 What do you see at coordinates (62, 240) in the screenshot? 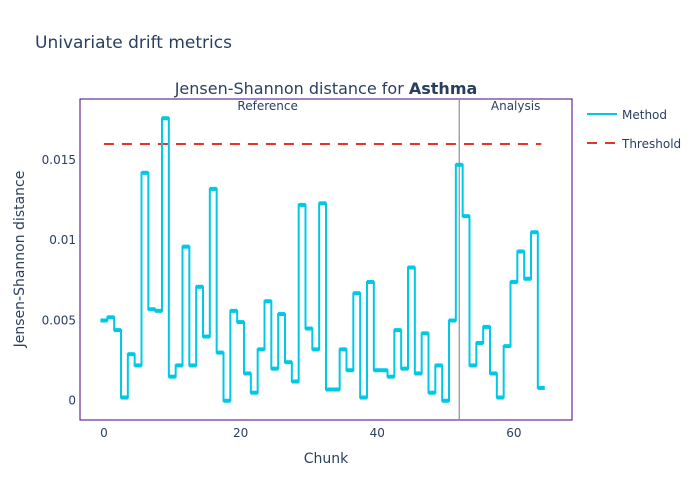
I see `y-tick-label: 0.01` at bounding box center [62, 240].